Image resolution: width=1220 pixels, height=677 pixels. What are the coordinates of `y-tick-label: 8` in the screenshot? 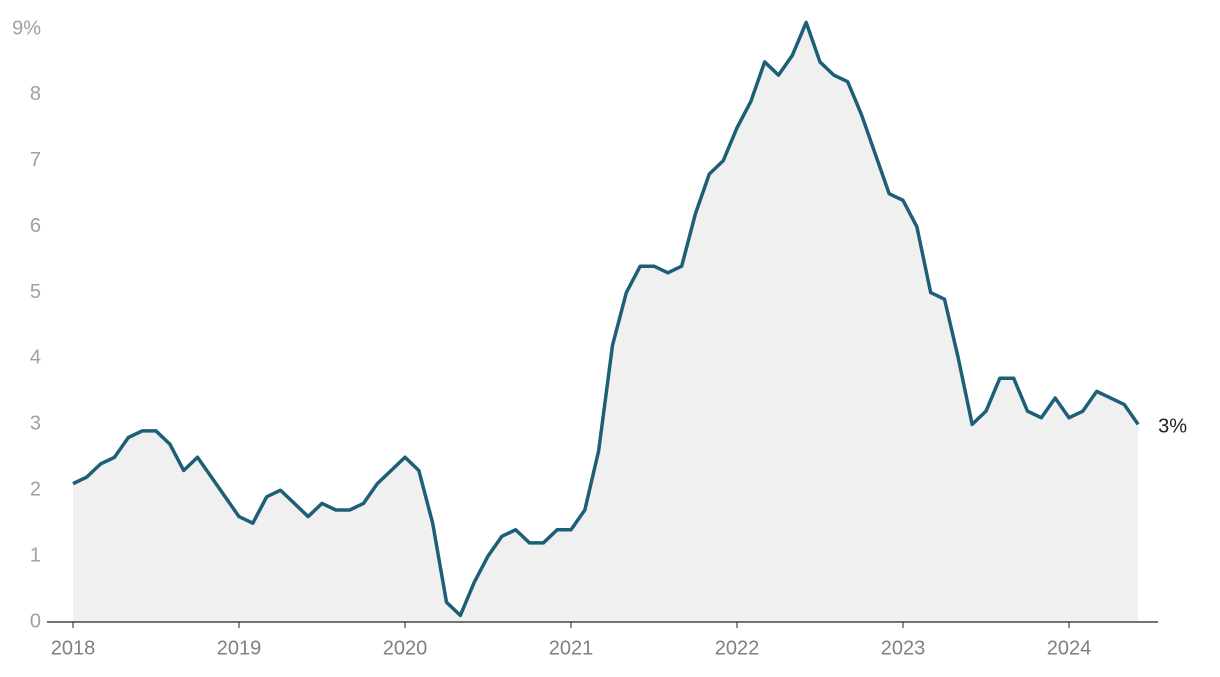 It's located at (35, 94).